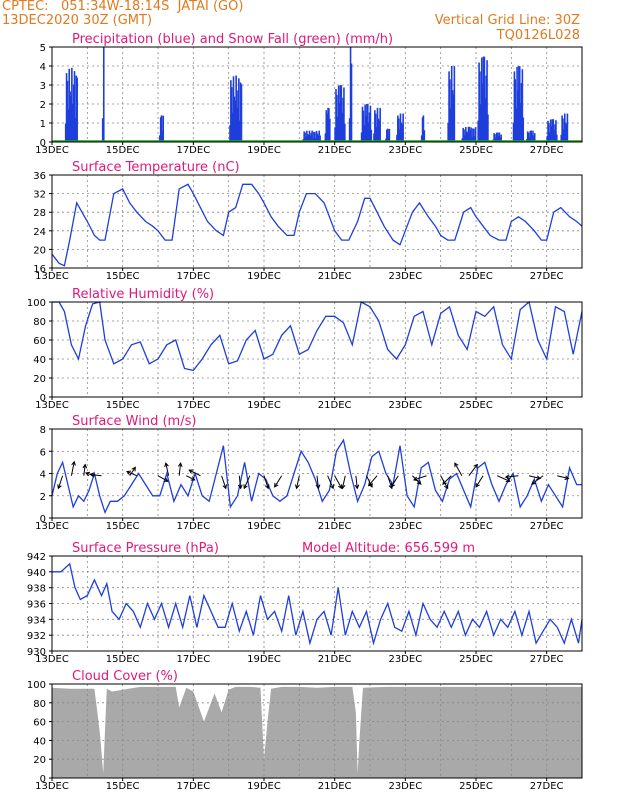 Image resolution: width=618 pixels, height=800 pixels. I want to click on y-tick-label: 8, so click(43, 430).